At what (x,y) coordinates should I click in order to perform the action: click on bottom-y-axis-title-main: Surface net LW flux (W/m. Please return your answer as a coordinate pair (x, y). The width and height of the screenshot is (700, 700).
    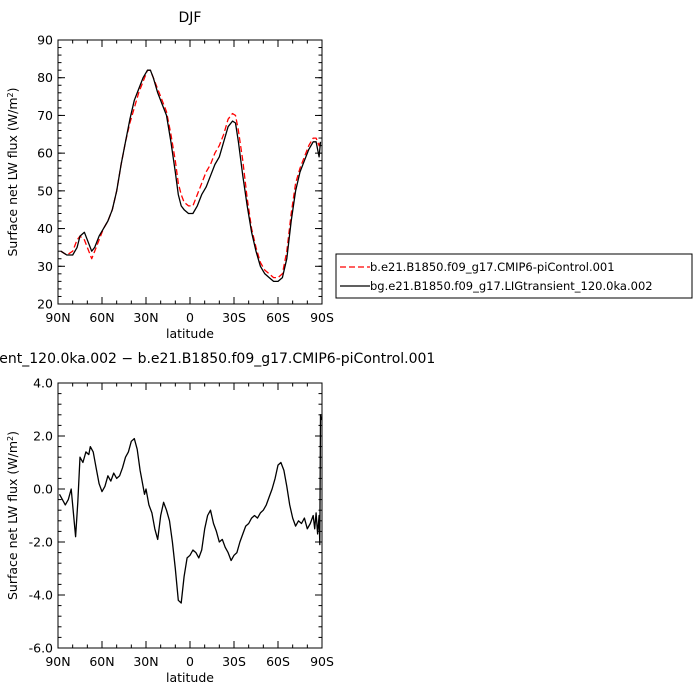
    Looking at the image, I should click on (12, 520).